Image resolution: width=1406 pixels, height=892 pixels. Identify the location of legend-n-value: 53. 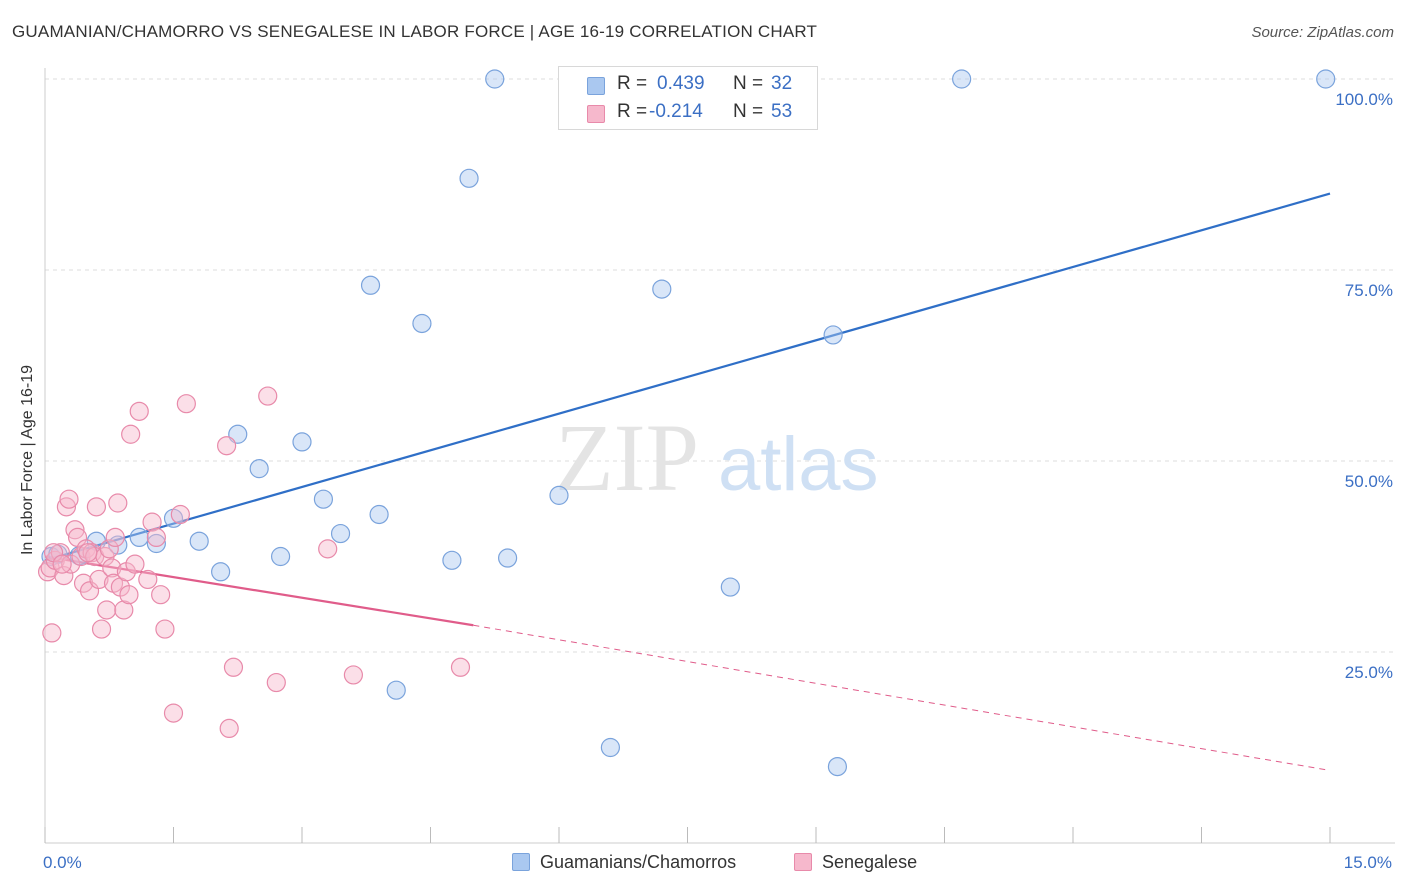
(782, 111).